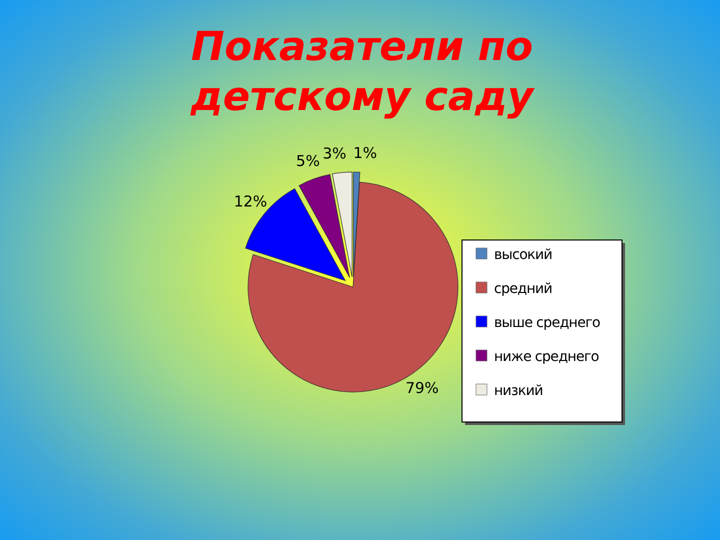 Image resolution: width=720 pixels, height=540 pixels. I want to click on legend-label: ниже среднего, so click(546, 357).